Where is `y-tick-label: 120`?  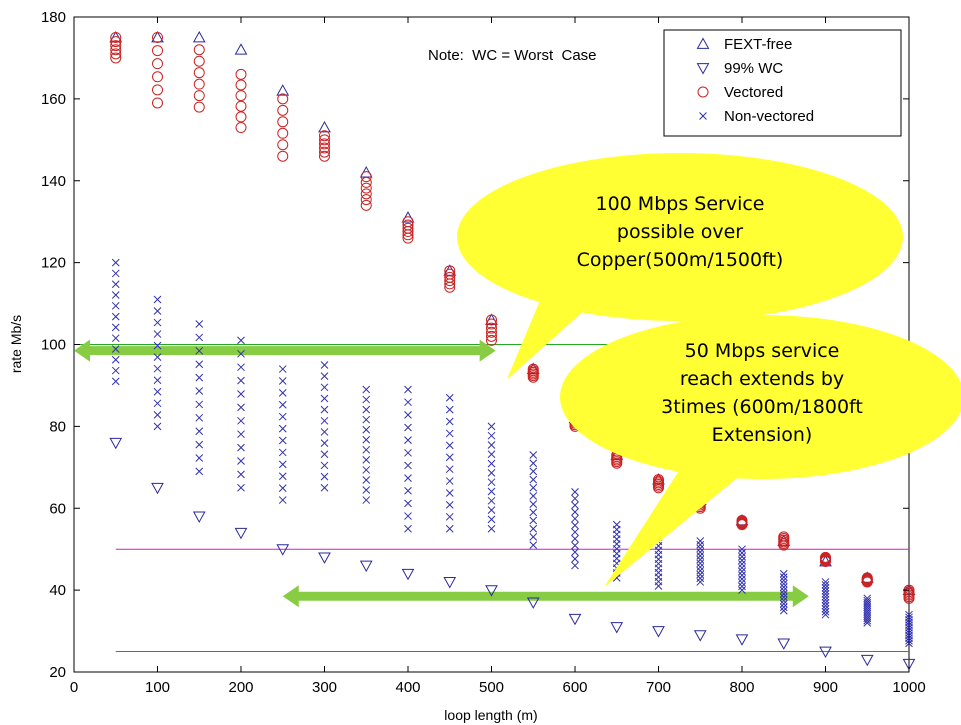 y-tick-label: 120 is located at coordinates (53, 263).